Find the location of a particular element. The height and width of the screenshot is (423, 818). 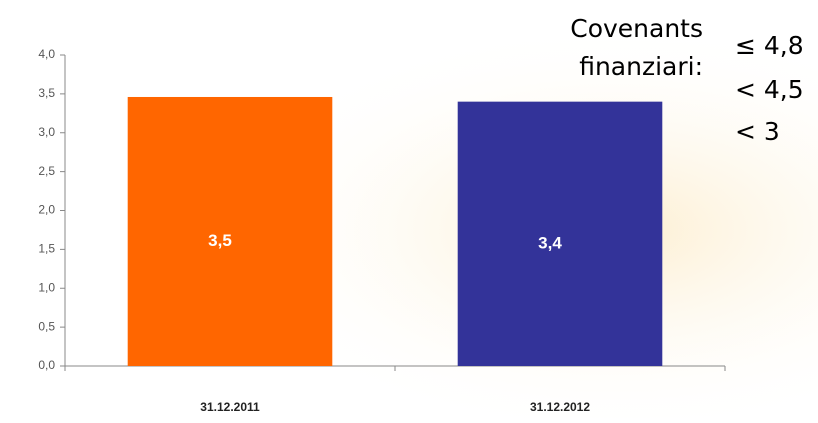

value-label: 3,4 is located at coordinates (550, 242).